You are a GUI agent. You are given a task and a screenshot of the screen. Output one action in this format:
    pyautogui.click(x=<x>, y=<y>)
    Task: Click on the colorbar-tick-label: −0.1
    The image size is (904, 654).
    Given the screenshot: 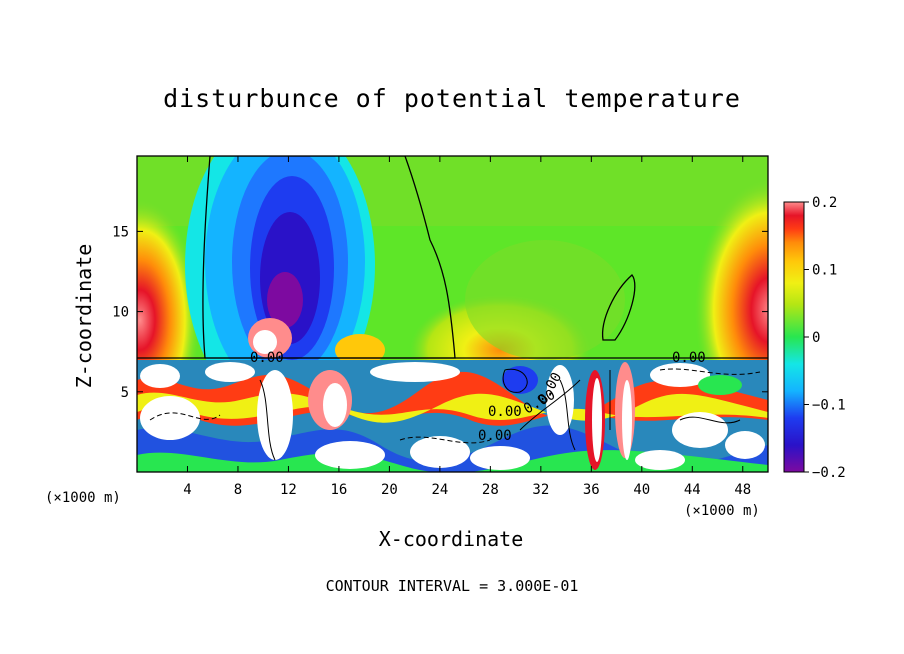 What is the action you would take?
    pyautogui.click(x=829, y=406)
    